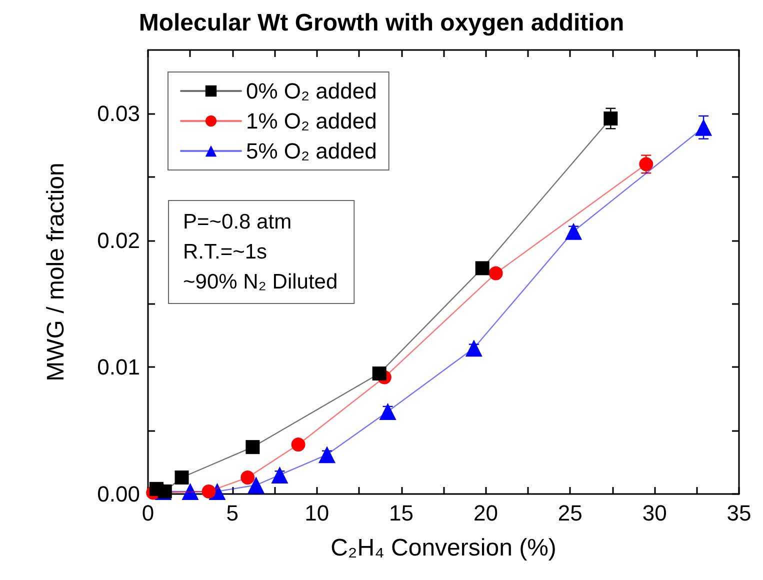 This screenshot has height=580, width=763. Describe the element at coordinates (401, 513) in the screenshot. I see `x-tick-label: 15` at that location.